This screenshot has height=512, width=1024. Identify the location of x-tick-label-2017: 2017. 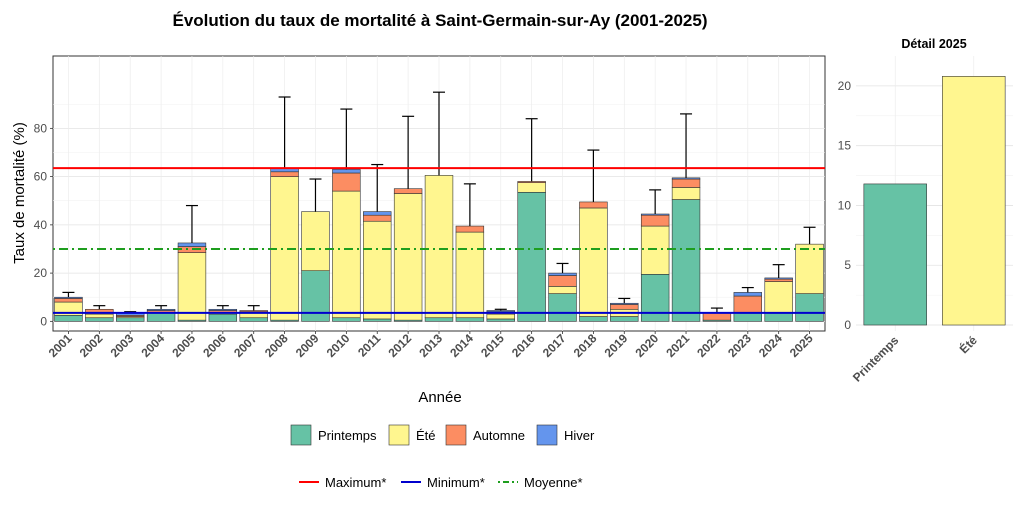
(554, 345).